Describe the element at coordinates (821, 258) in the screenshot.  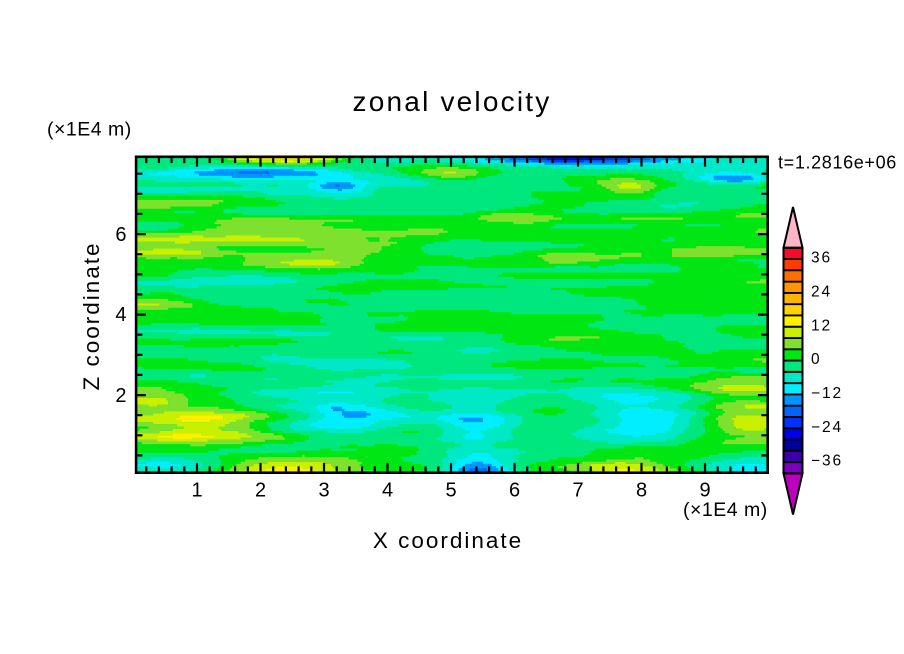
I see `svg-text: 36` at that location.